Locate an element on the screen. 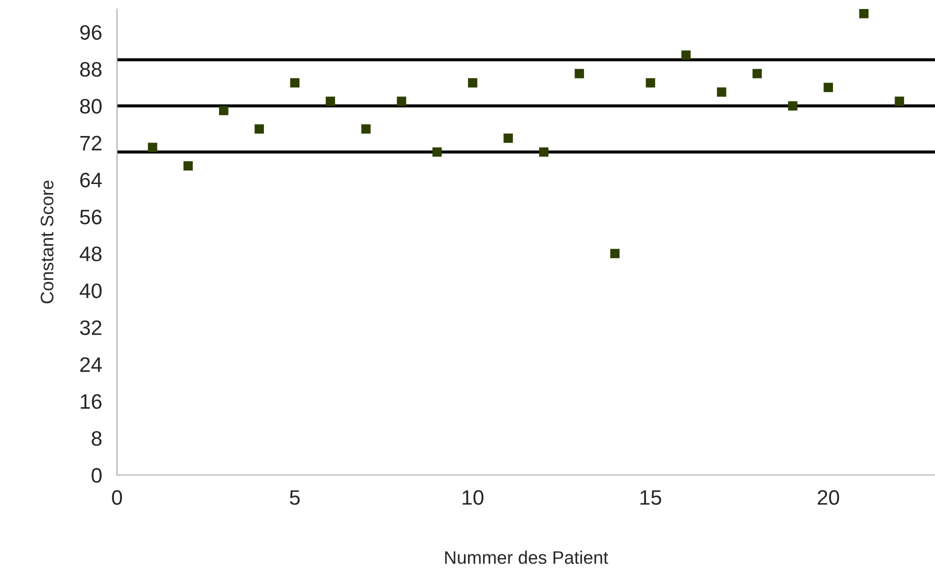 The image size is (935, 578). x-tick-label: 10 is located at coordinates (473, 497).